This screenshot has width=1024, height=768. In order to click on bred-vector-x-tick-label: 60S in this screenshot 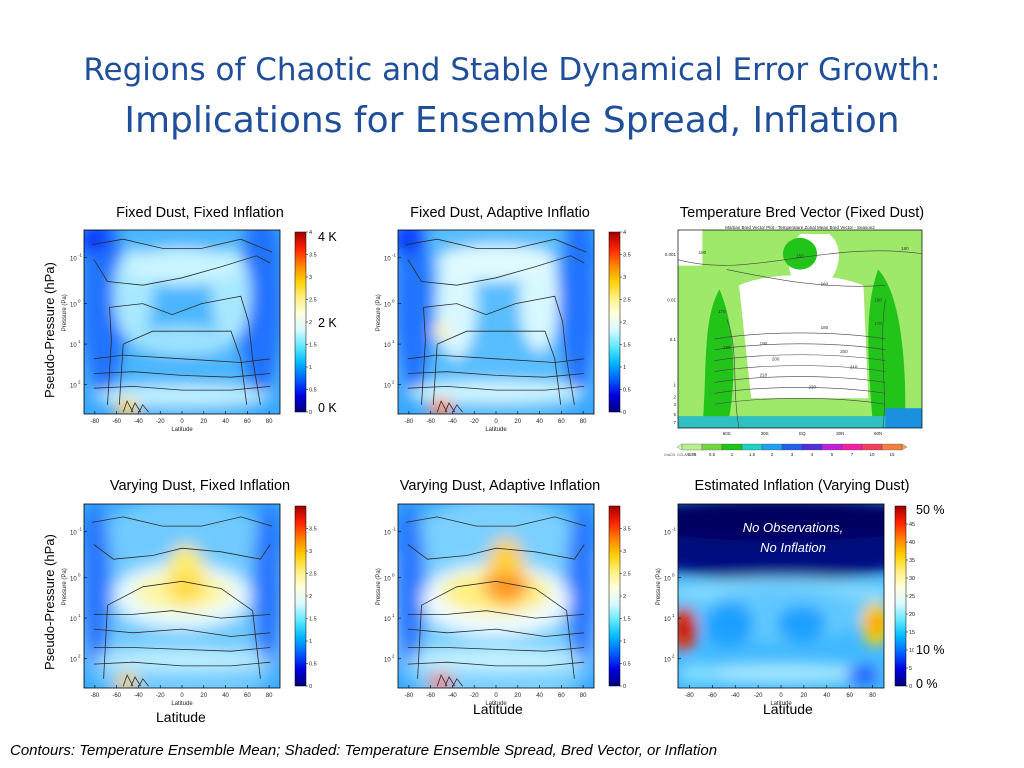, I will do `click(727, 433)`.